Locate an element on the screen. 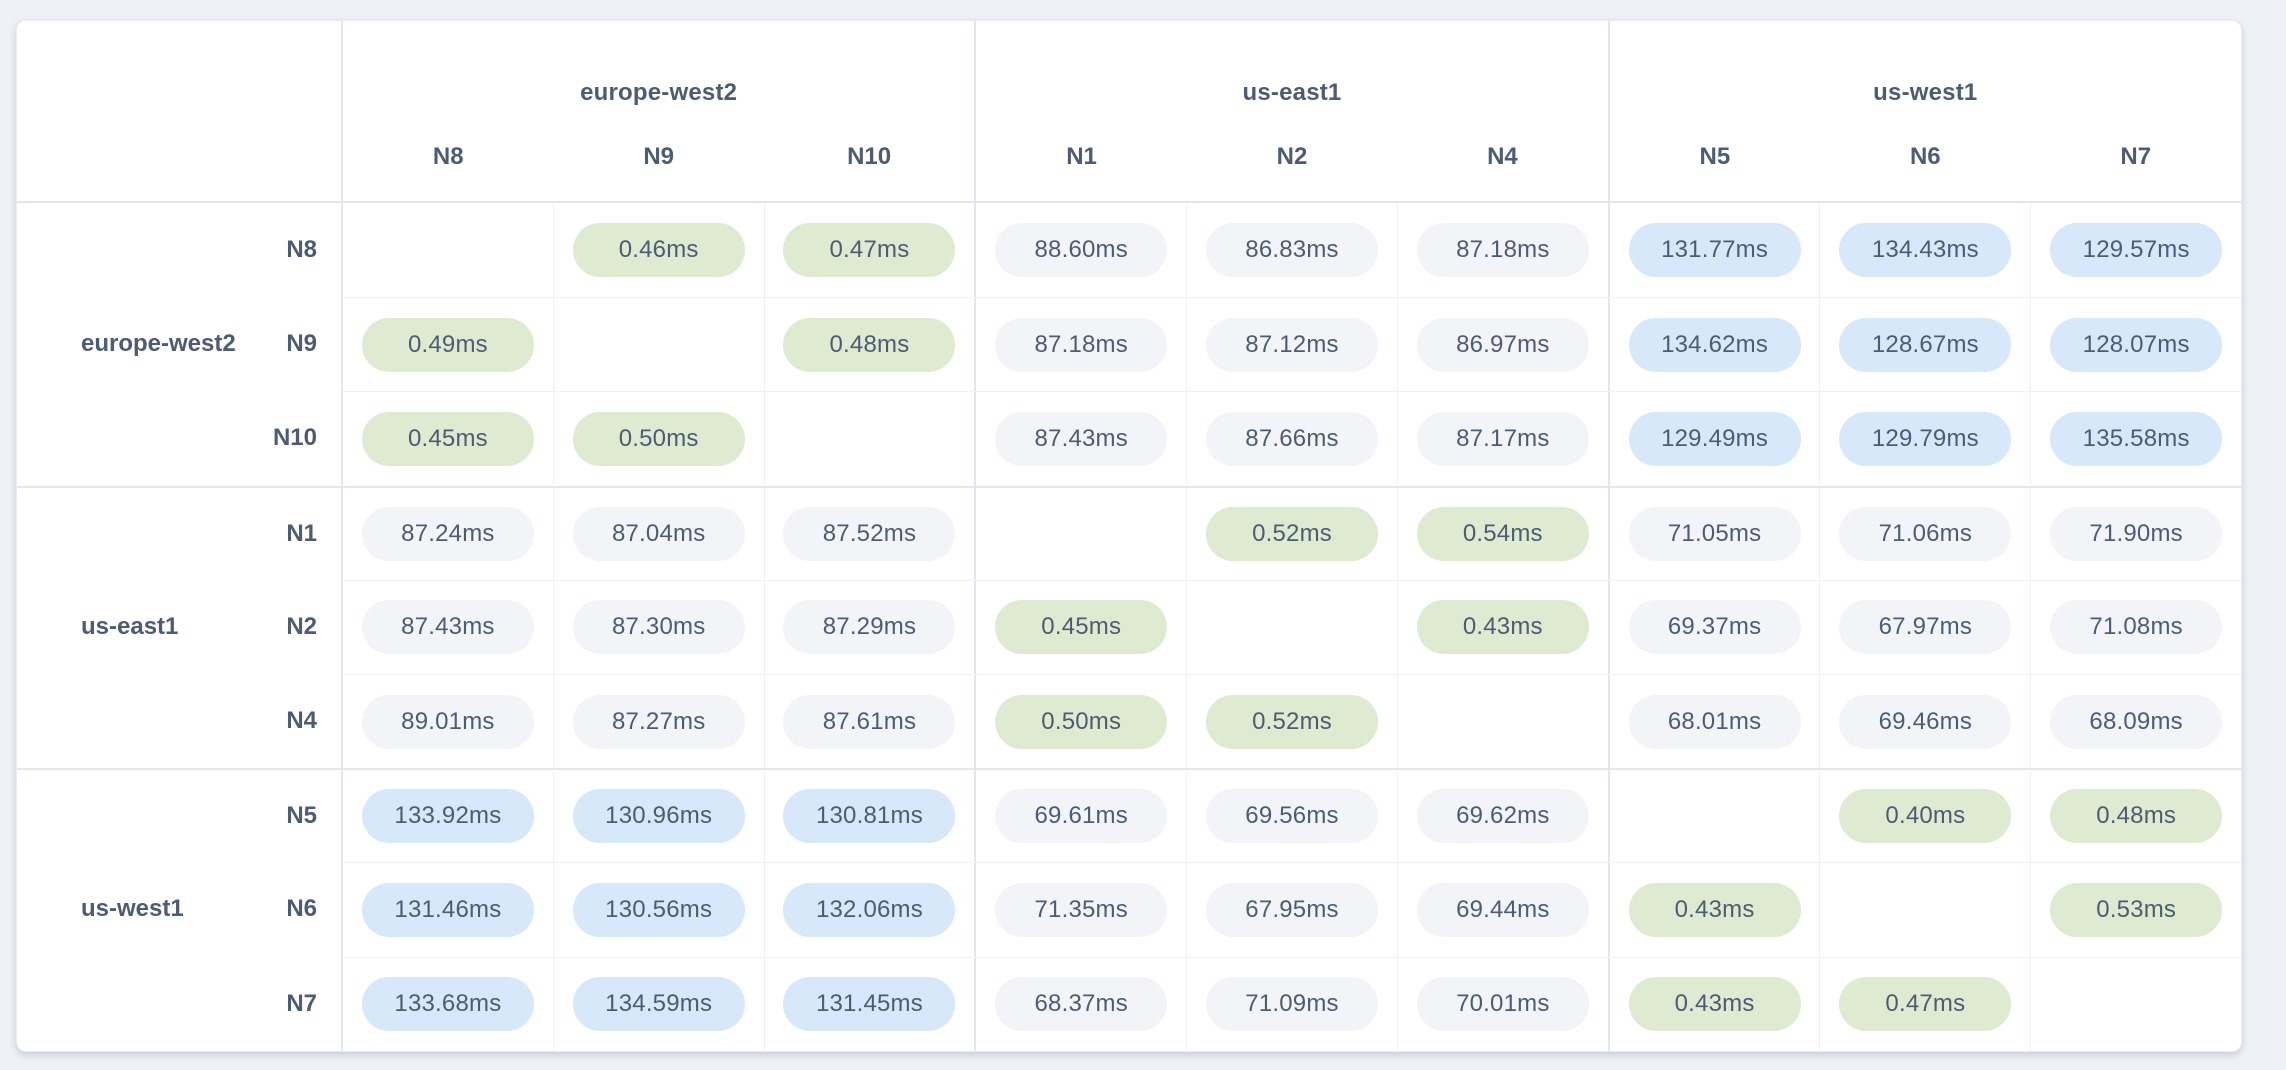 This screenshot has height=1070, width=2286. cell-n4-n8: 89.01ms is located at coordinates (448, 721).